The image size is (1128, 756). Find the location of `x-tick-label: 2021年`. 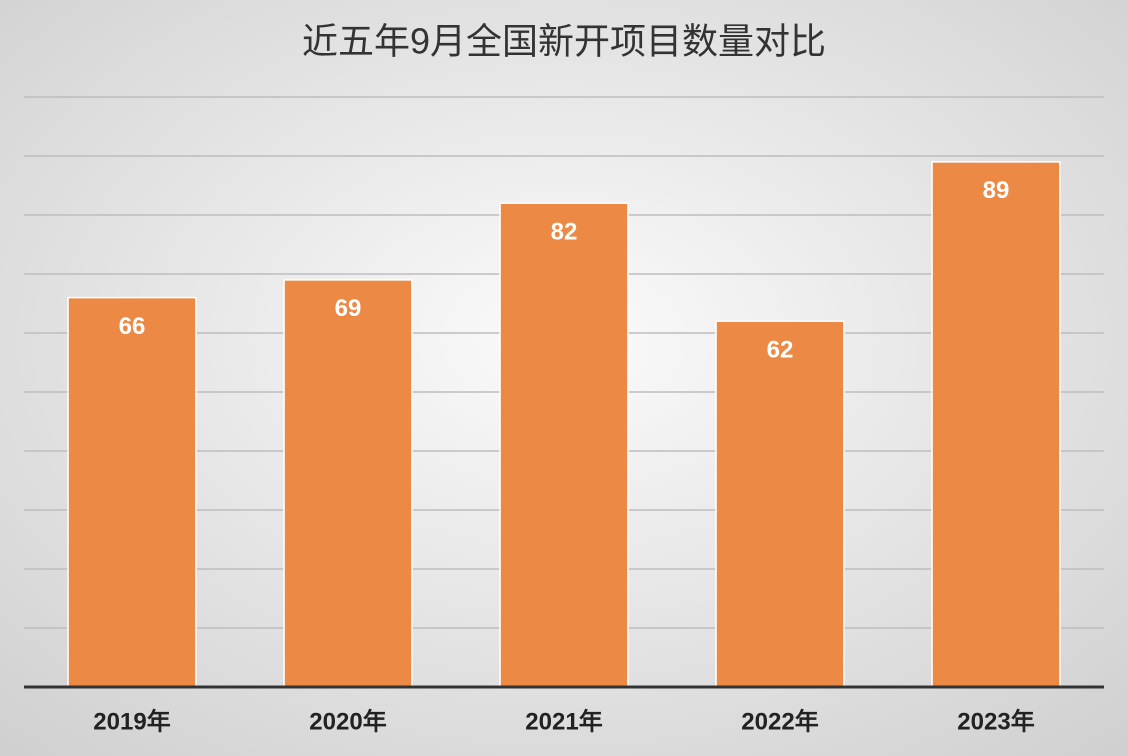

x-tick-label: 2021年 is located at coordinates (563, 721).